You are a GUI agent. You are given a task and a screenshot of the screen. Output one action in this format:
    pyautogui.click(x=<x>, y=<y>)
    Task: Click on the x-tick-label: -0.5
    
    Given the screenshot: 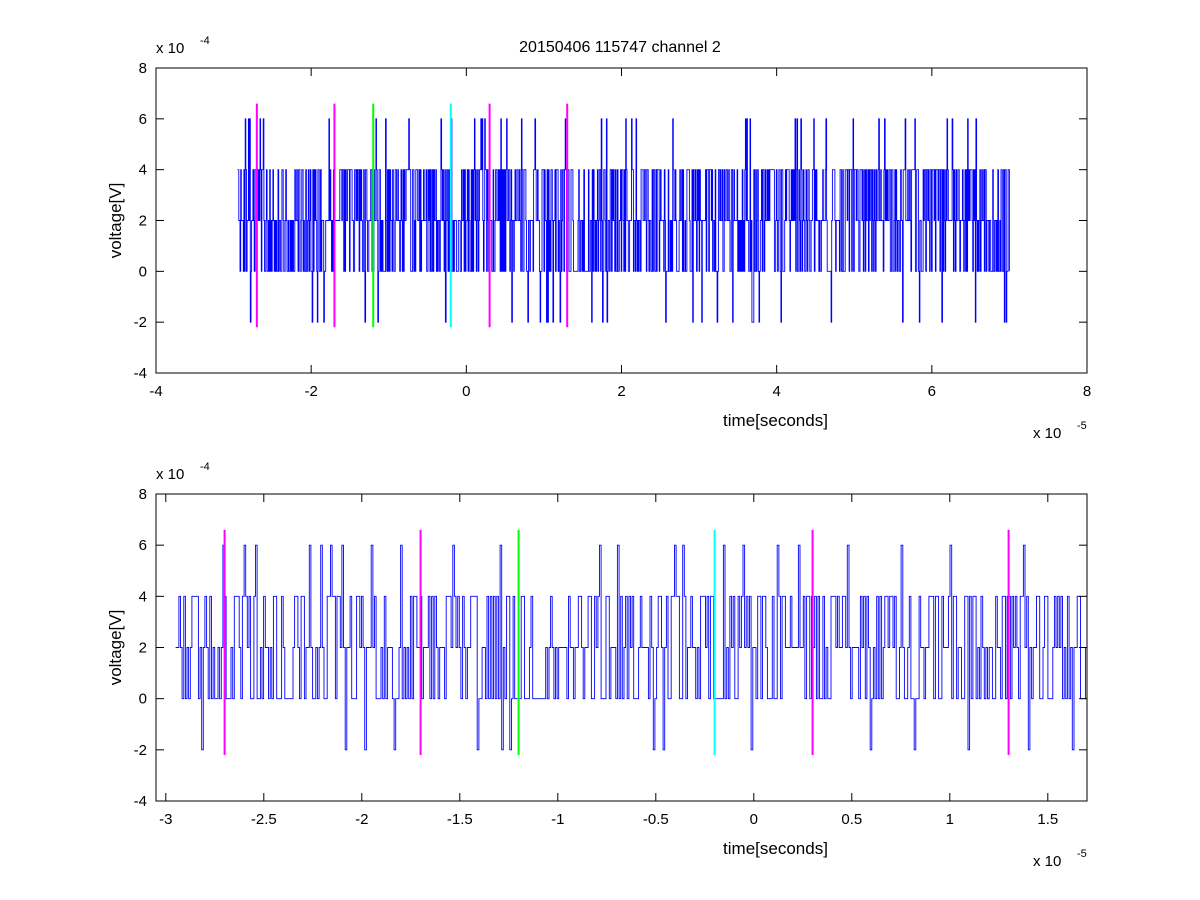 What is the action you would take?
    pyautogui.click(x=656, y=819)
    